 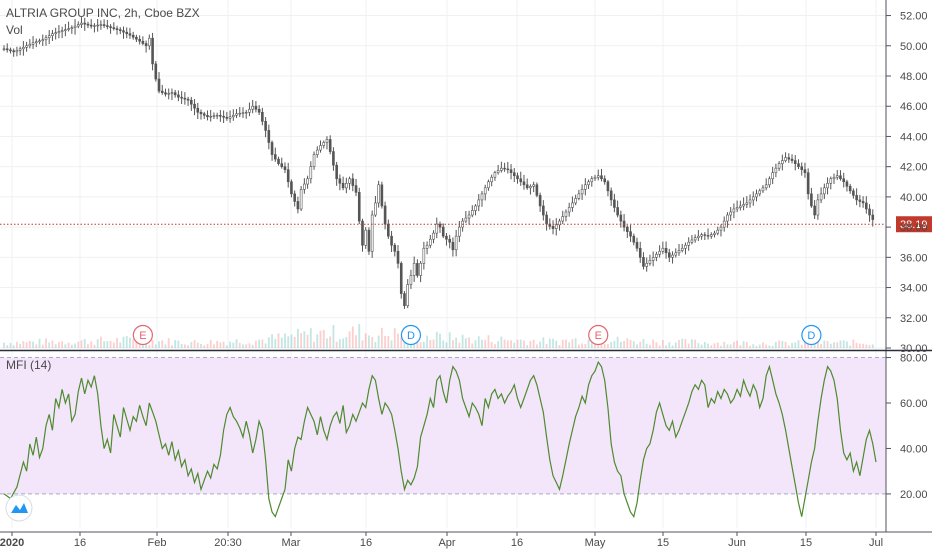 What do you see at coordinates (19, 508) in the screenshot?
I see `logo-badge` at bounding box center [19, 508].